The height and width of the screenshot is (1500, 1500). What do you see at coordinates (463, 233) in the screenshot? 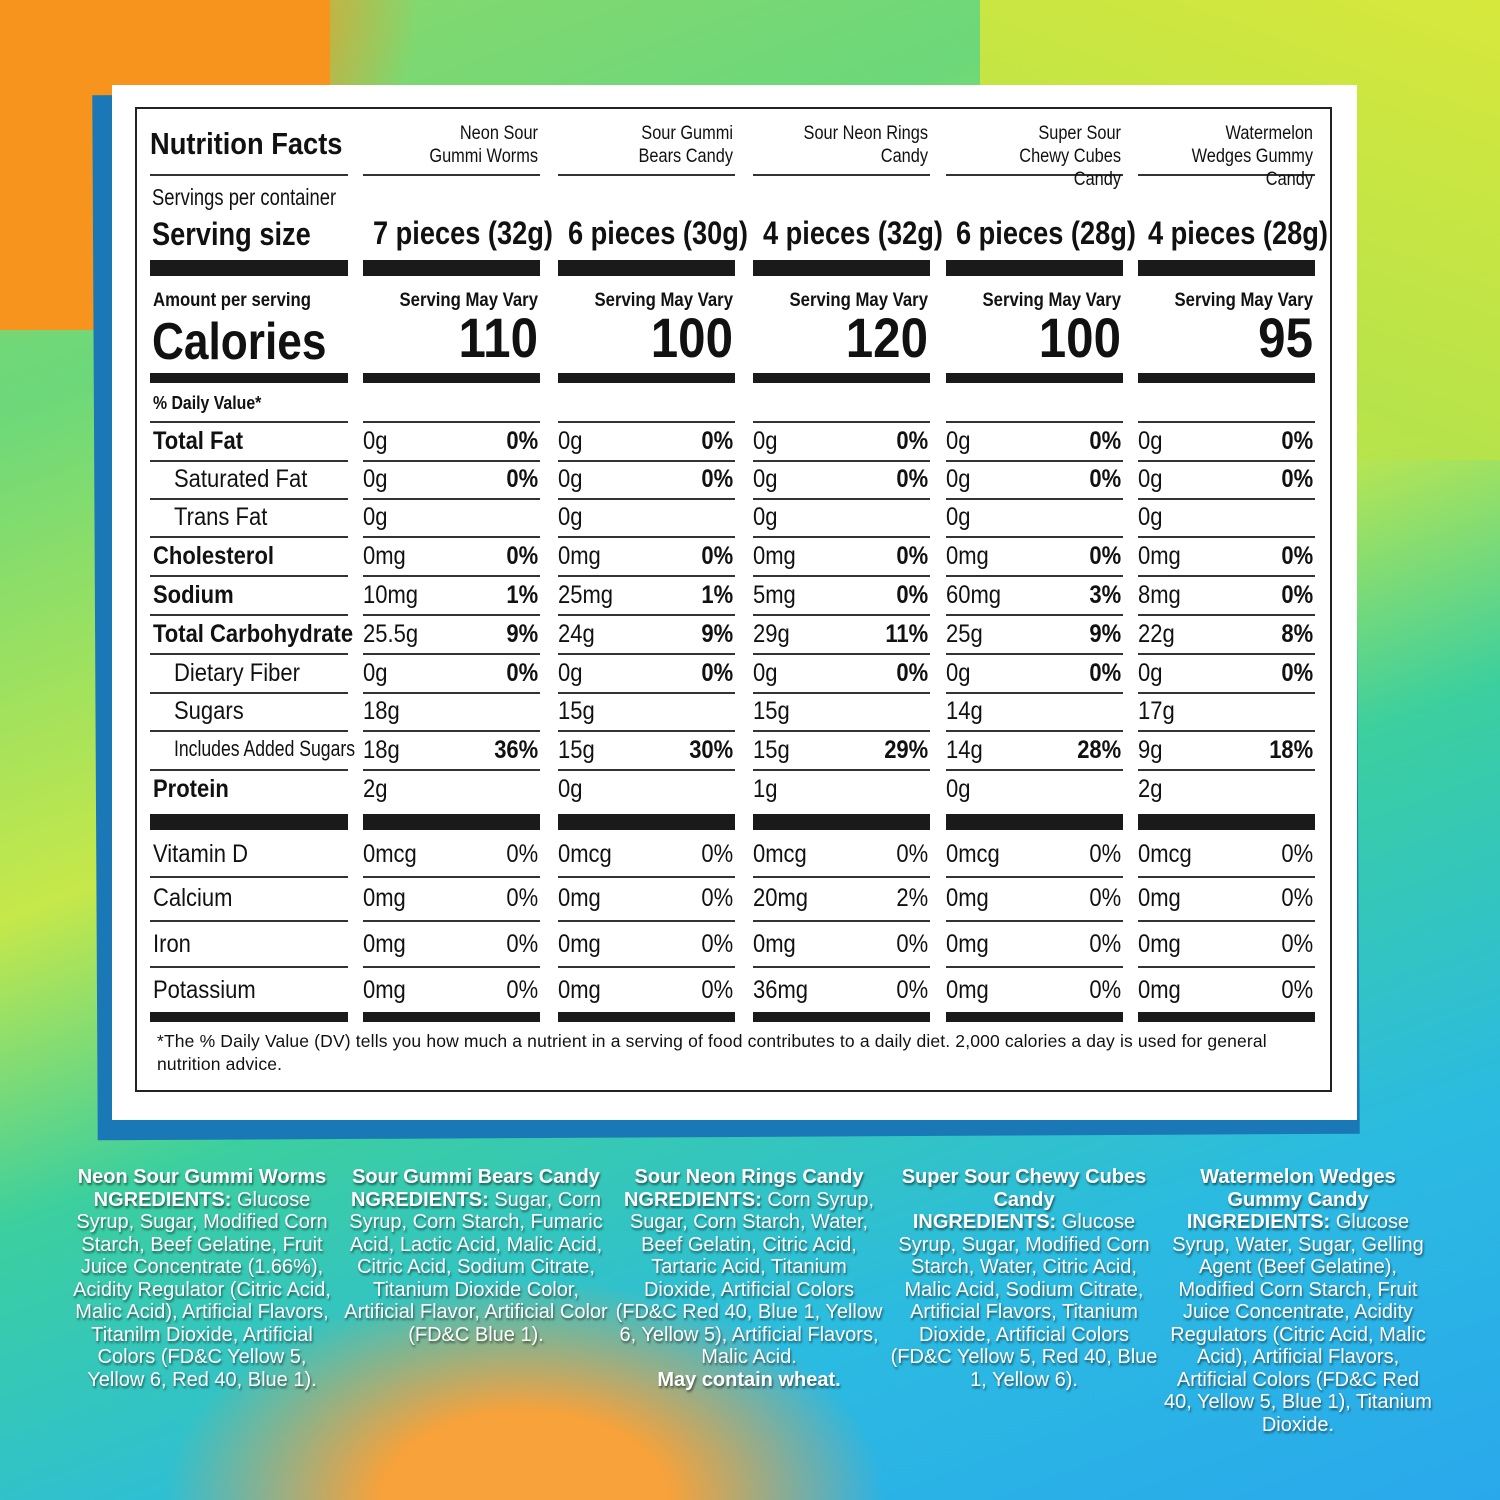
I see `serving-size: 7 pieces (32g)` at bounding box center [463, 233].